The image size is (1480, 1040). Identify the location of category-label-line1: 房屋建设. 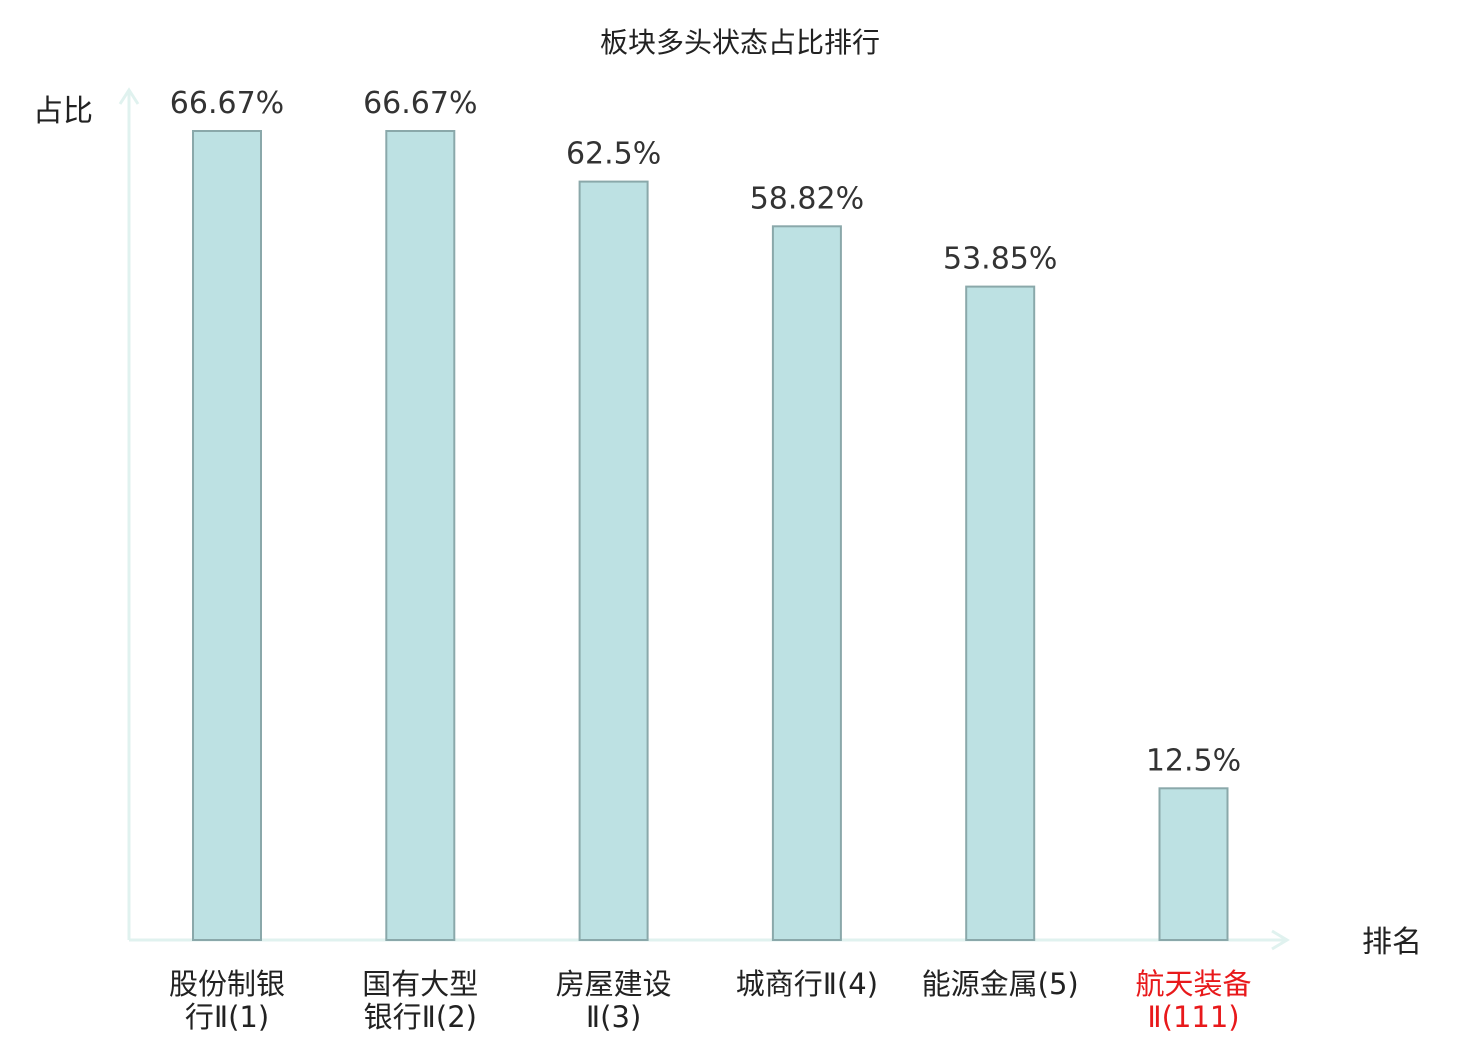
(614, 984).